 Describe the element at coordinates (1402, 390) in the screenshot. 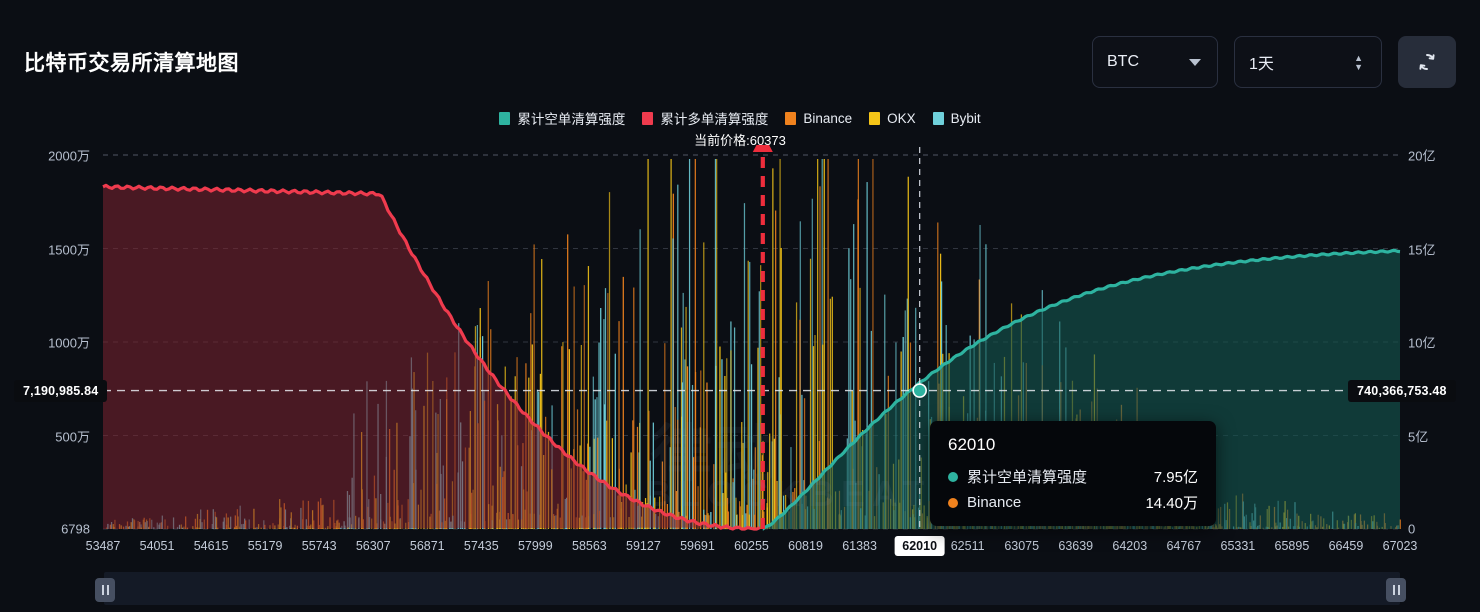

I see `right-axis-marker-pill: 740,366,753.48` at that location.